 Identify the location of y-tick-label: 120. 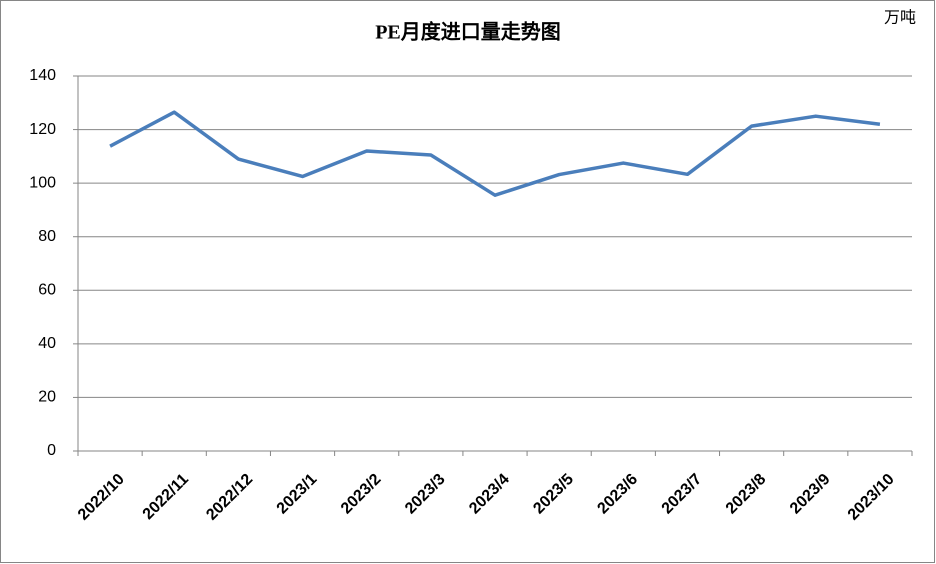
(42, 129).